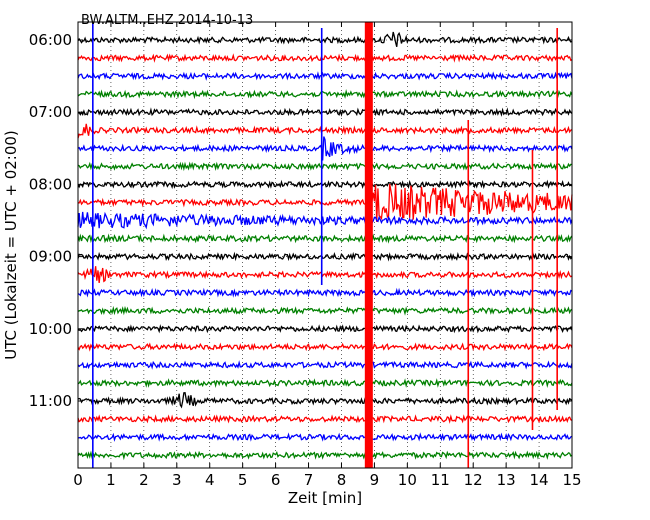 This screenshot has width=650, height=520. Describe the element at coordinates (50, 329) in the screenshot. I see `y-tick-label: 10:00` at that location.